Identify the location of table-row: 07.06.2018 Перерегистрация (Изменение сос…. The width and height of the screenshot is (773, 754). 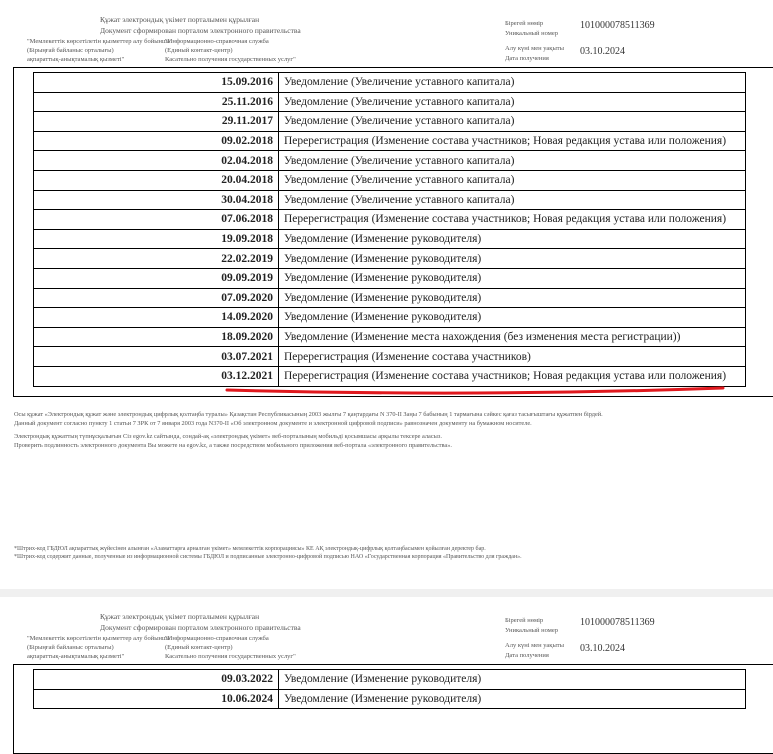
(389, 219).